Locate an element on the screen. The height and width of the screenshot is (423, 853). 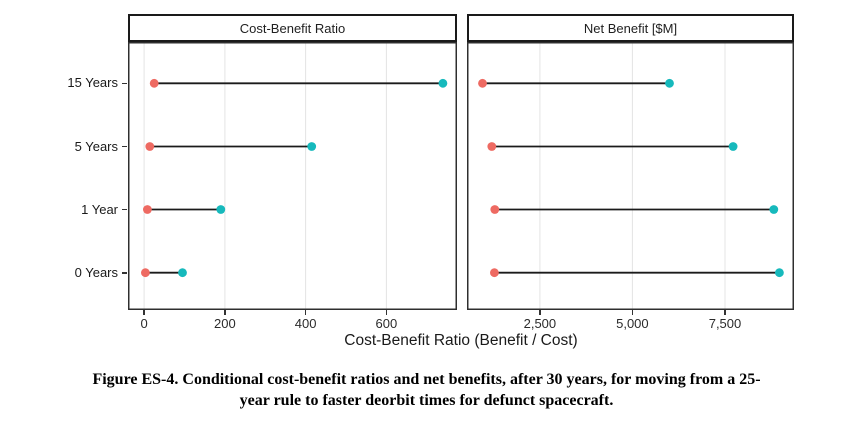
x-tick-label: 5,000 is located at coordinates (632, 323).